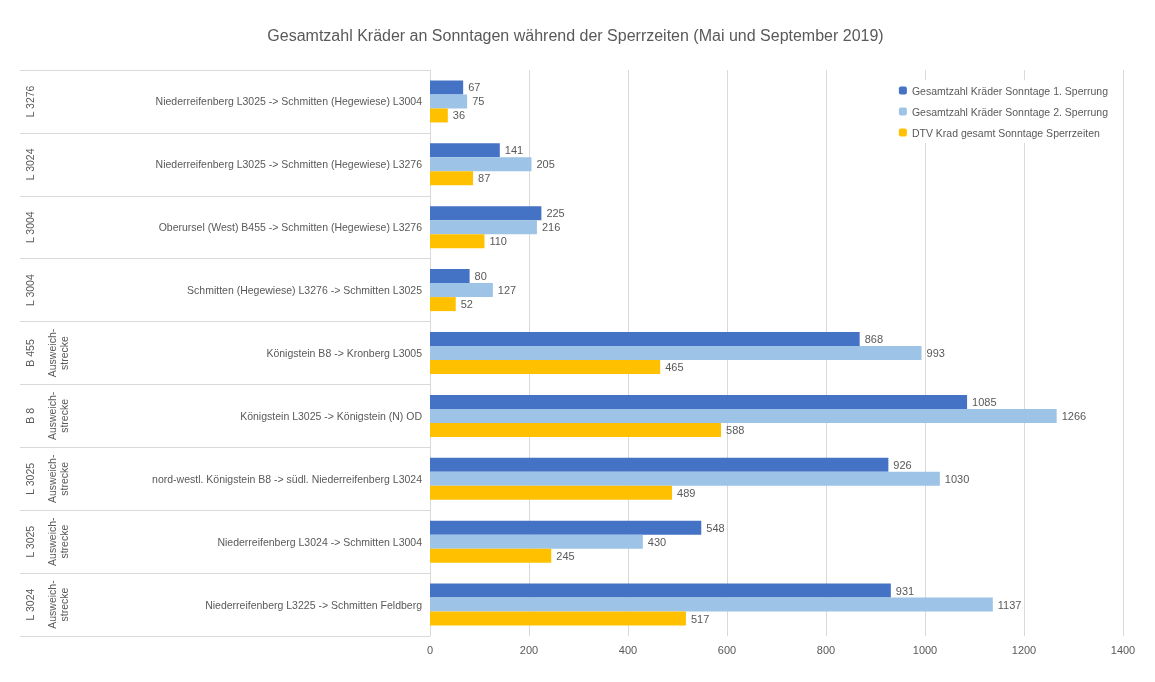  Describe the element at coordinates (507, 290) in the screenshot. I see `data-label: 127` at that location.